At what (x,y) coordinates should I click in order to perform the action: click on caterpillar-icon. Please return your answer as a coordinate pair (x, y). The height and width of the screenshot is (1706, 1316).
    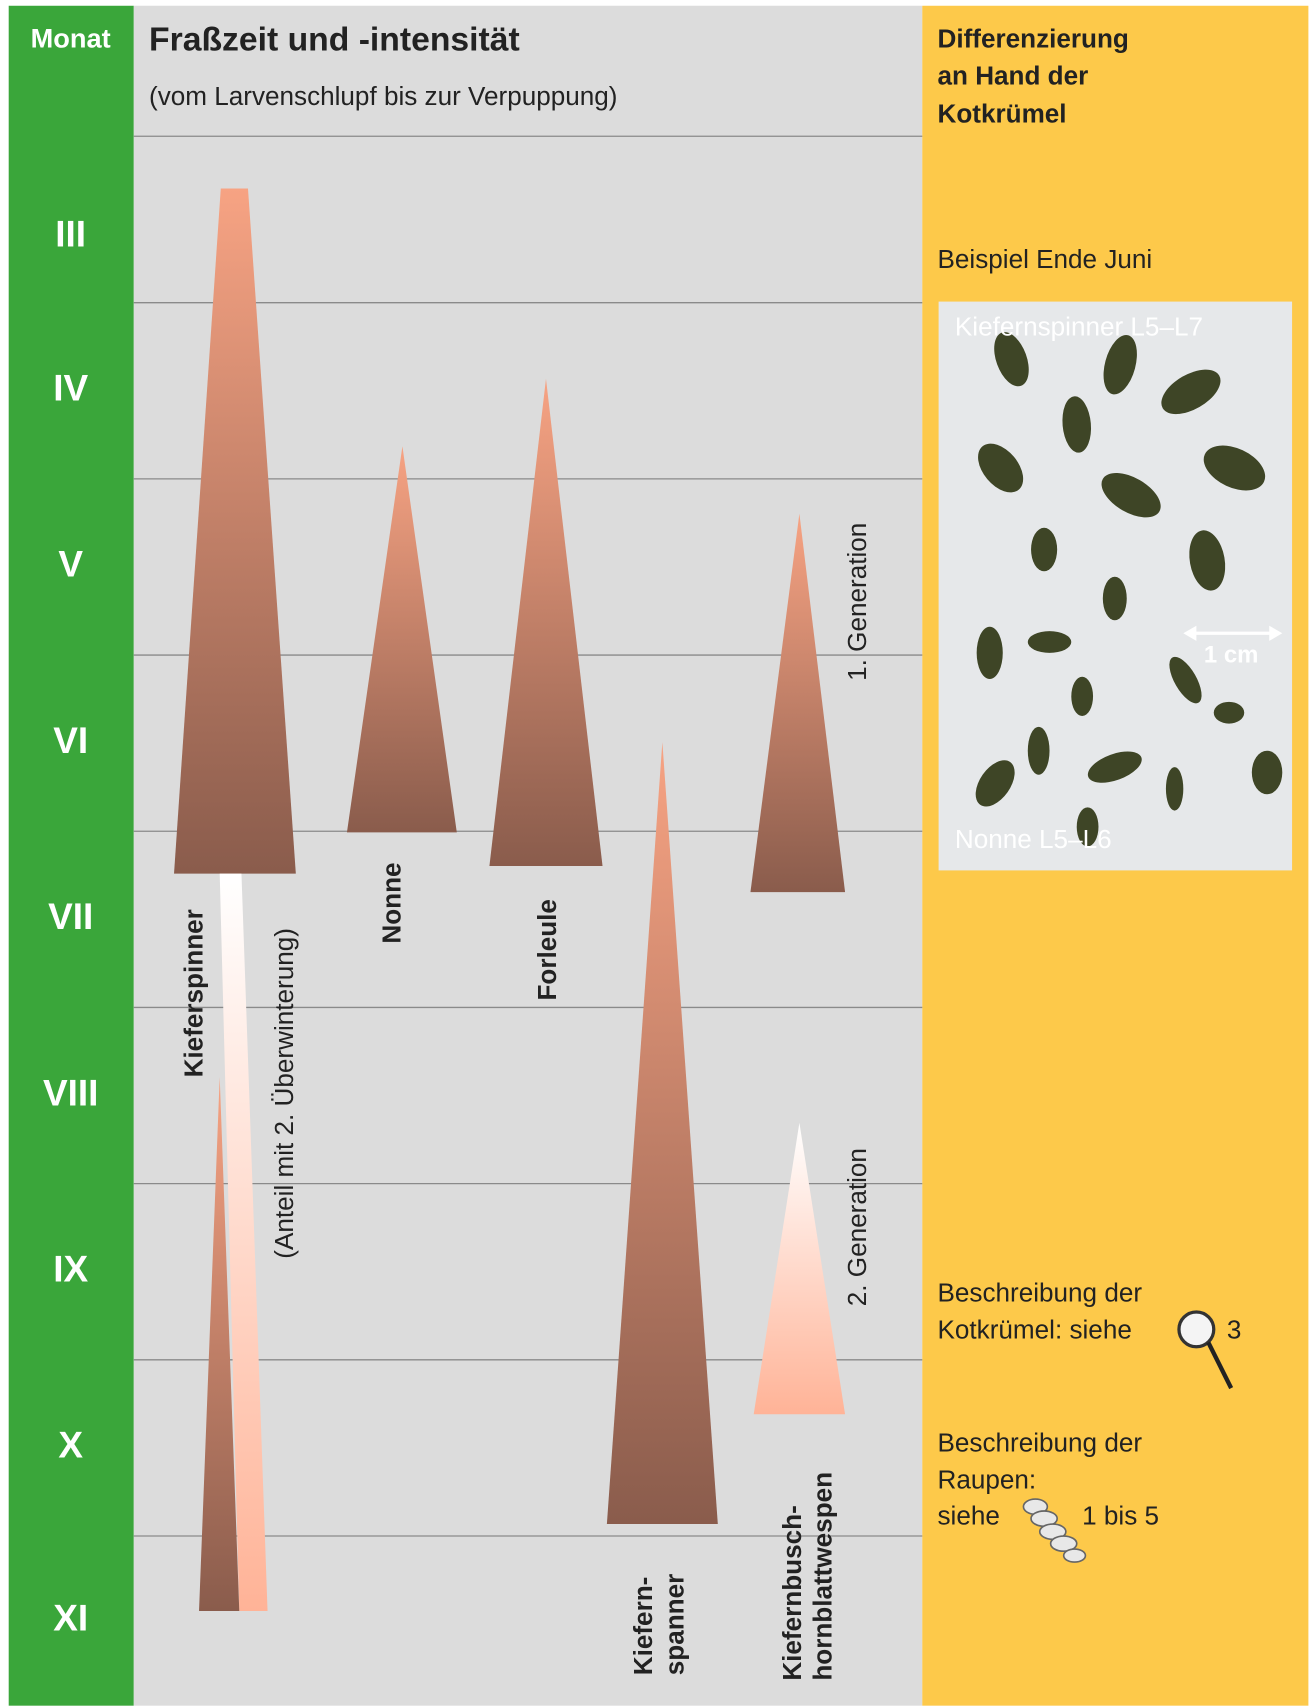
    Looking at the image, I should click on (1054, 1530).